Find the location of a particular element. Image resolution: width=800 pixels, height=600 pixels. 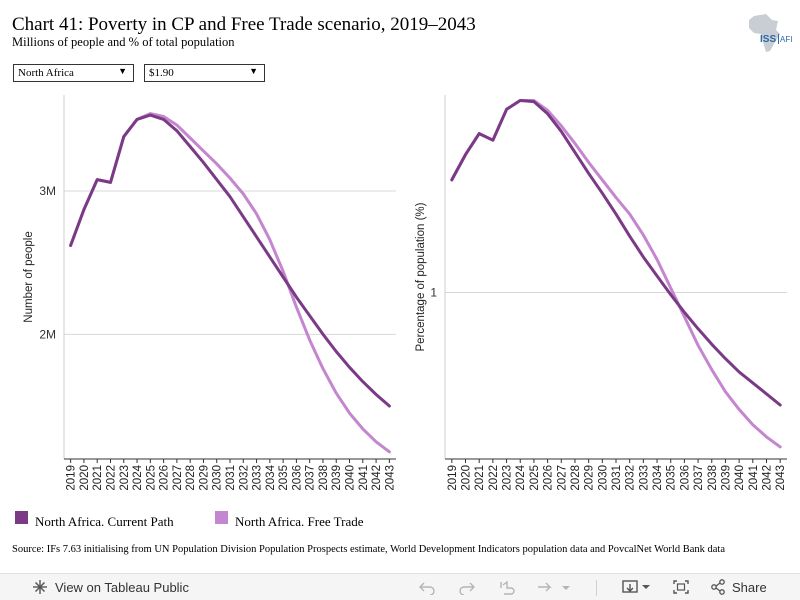

percent-x-tick-label: 2030 is located at coordinates (603, 478).